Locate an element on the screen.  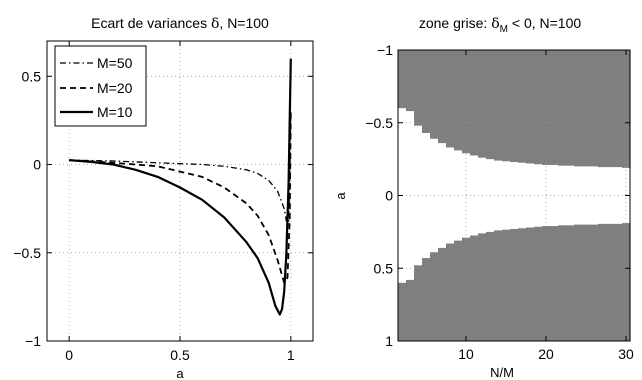
legend-label-m20: M=20 is located at coordinates (115, 88).